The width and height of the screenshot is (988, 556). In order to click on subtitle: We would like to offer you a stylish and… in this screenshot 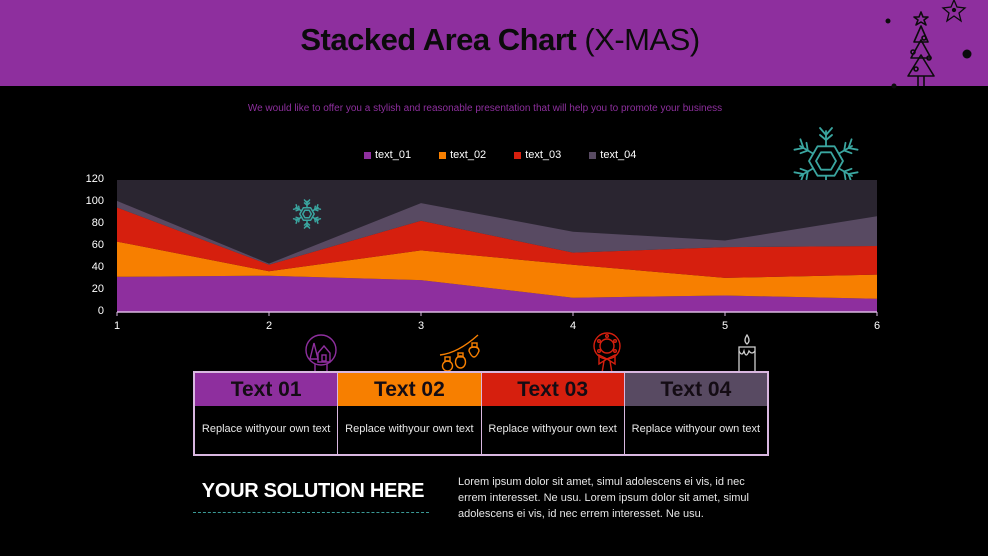, I will do `click(485, 108)`.